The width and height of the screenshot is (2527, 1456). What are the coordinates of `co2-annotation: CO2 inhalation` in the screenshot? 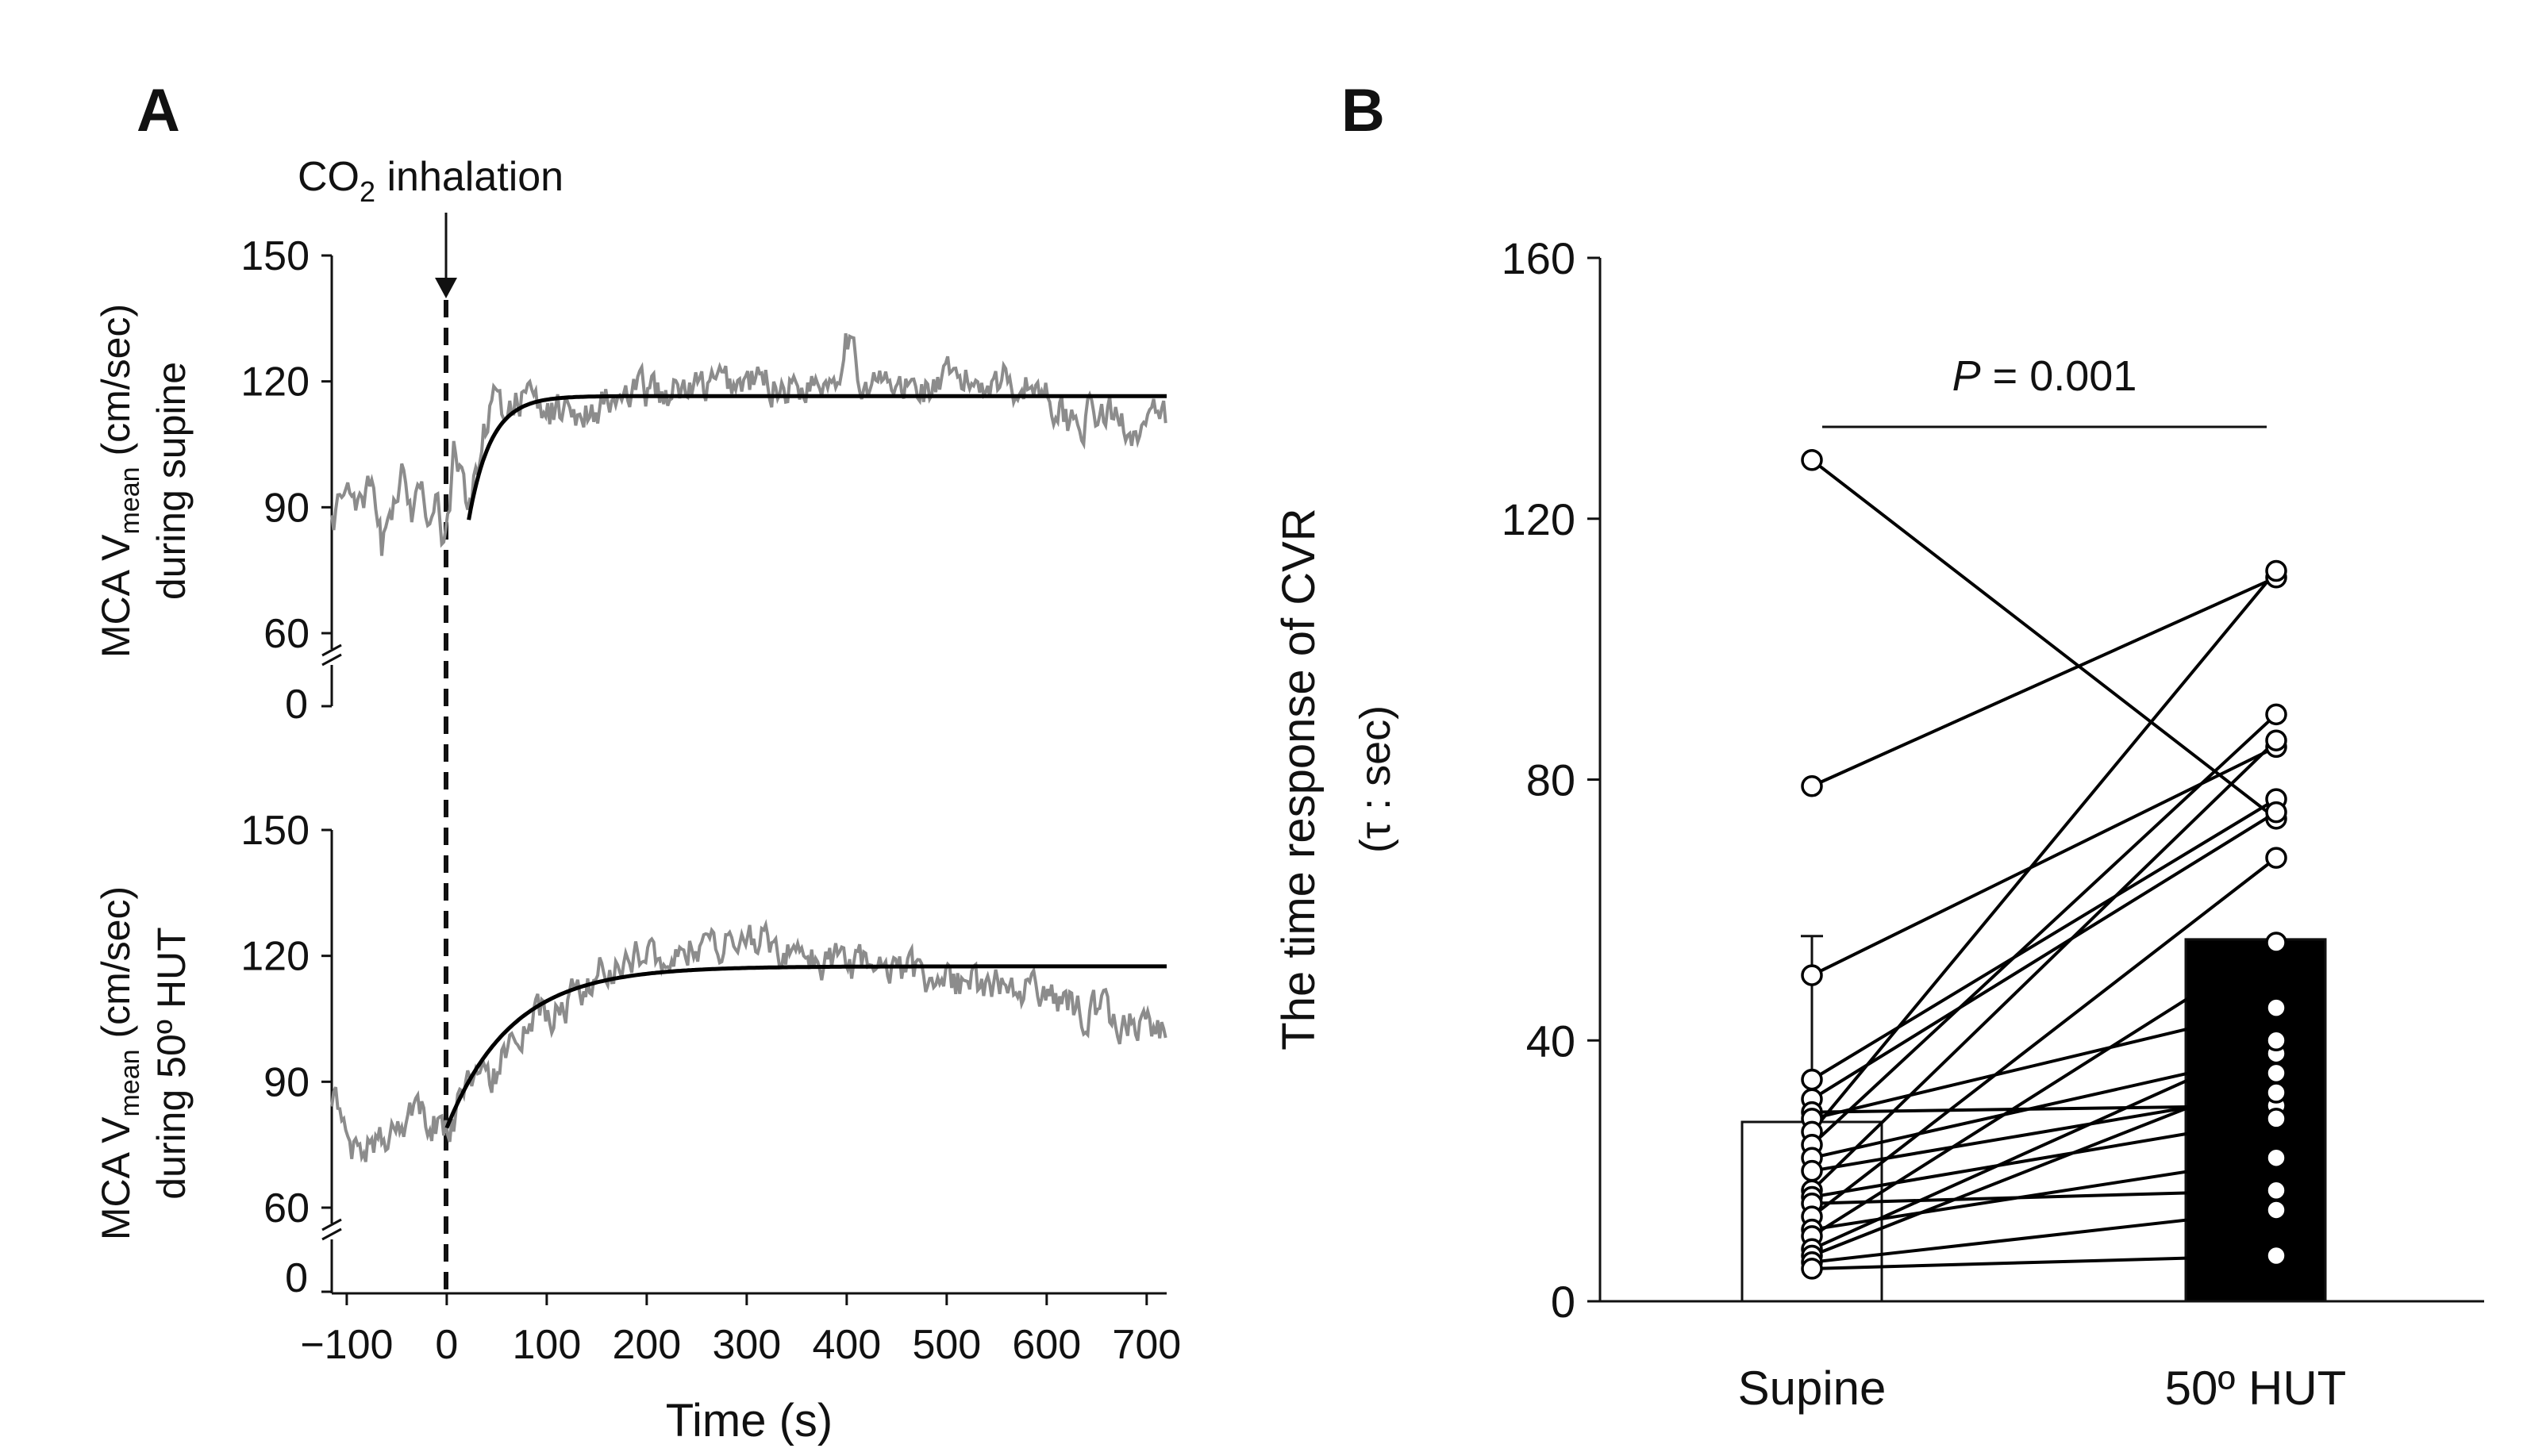 It's located at (431, 181).